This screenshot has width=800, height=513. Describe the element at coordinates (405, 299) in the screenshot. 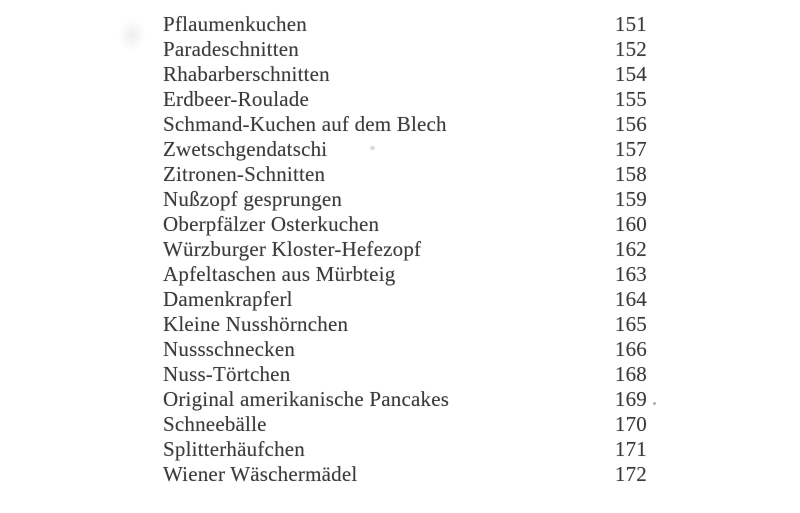

I see `toc-row: Damenkrapferl 164` at that location.